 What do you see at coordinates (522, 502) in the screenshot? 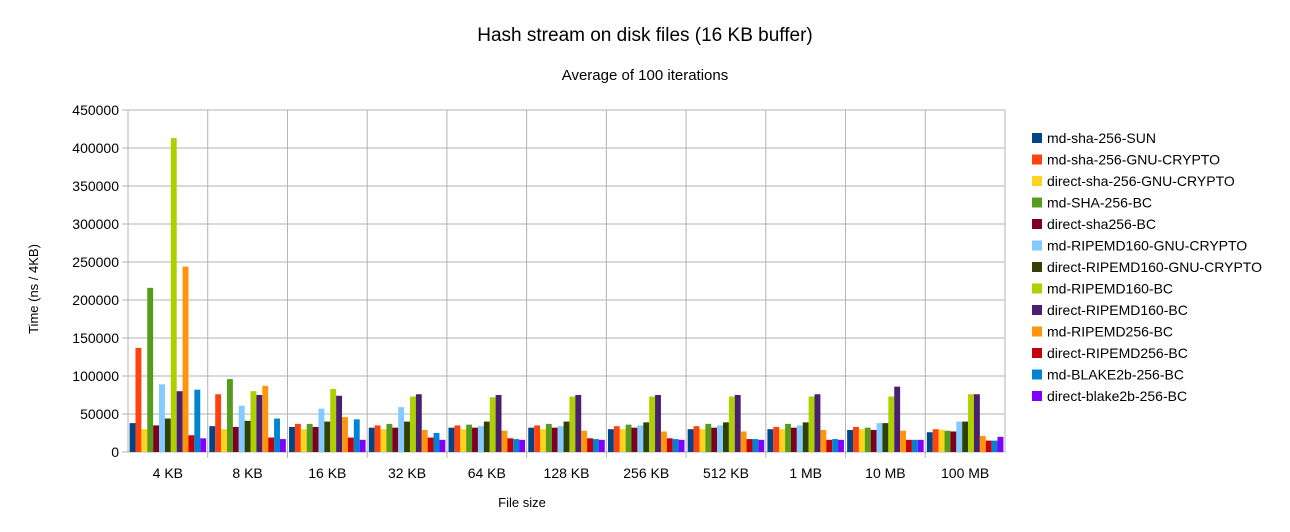
I see `x-axis-label: File size` at bounding box center [522, 502].